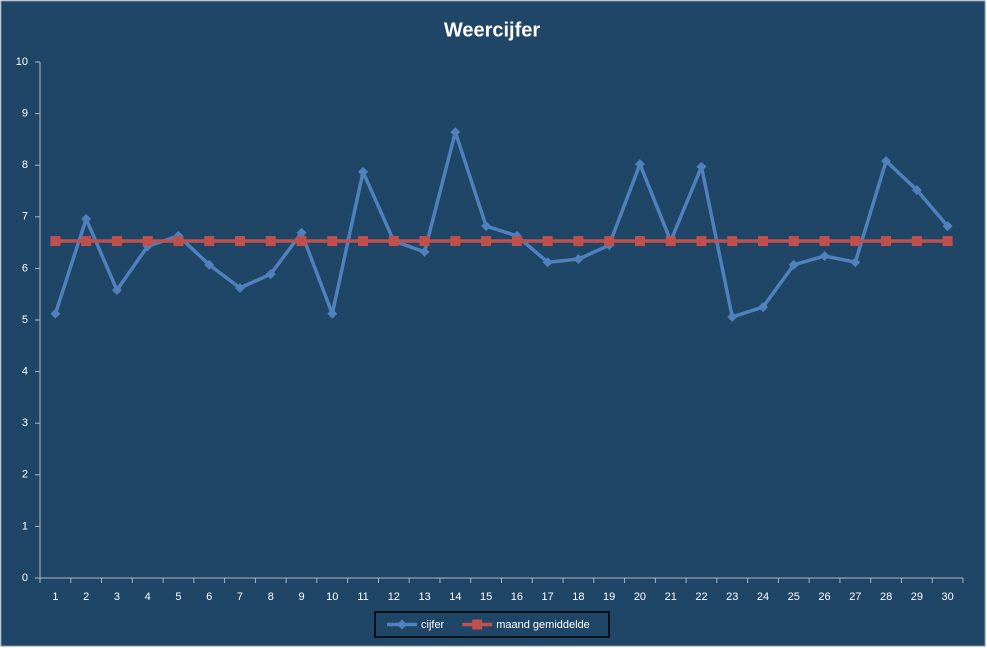 The width and height of the screenshot is (987, 648). I want to click on chart-title: Weercijfer, so click(492, 30).